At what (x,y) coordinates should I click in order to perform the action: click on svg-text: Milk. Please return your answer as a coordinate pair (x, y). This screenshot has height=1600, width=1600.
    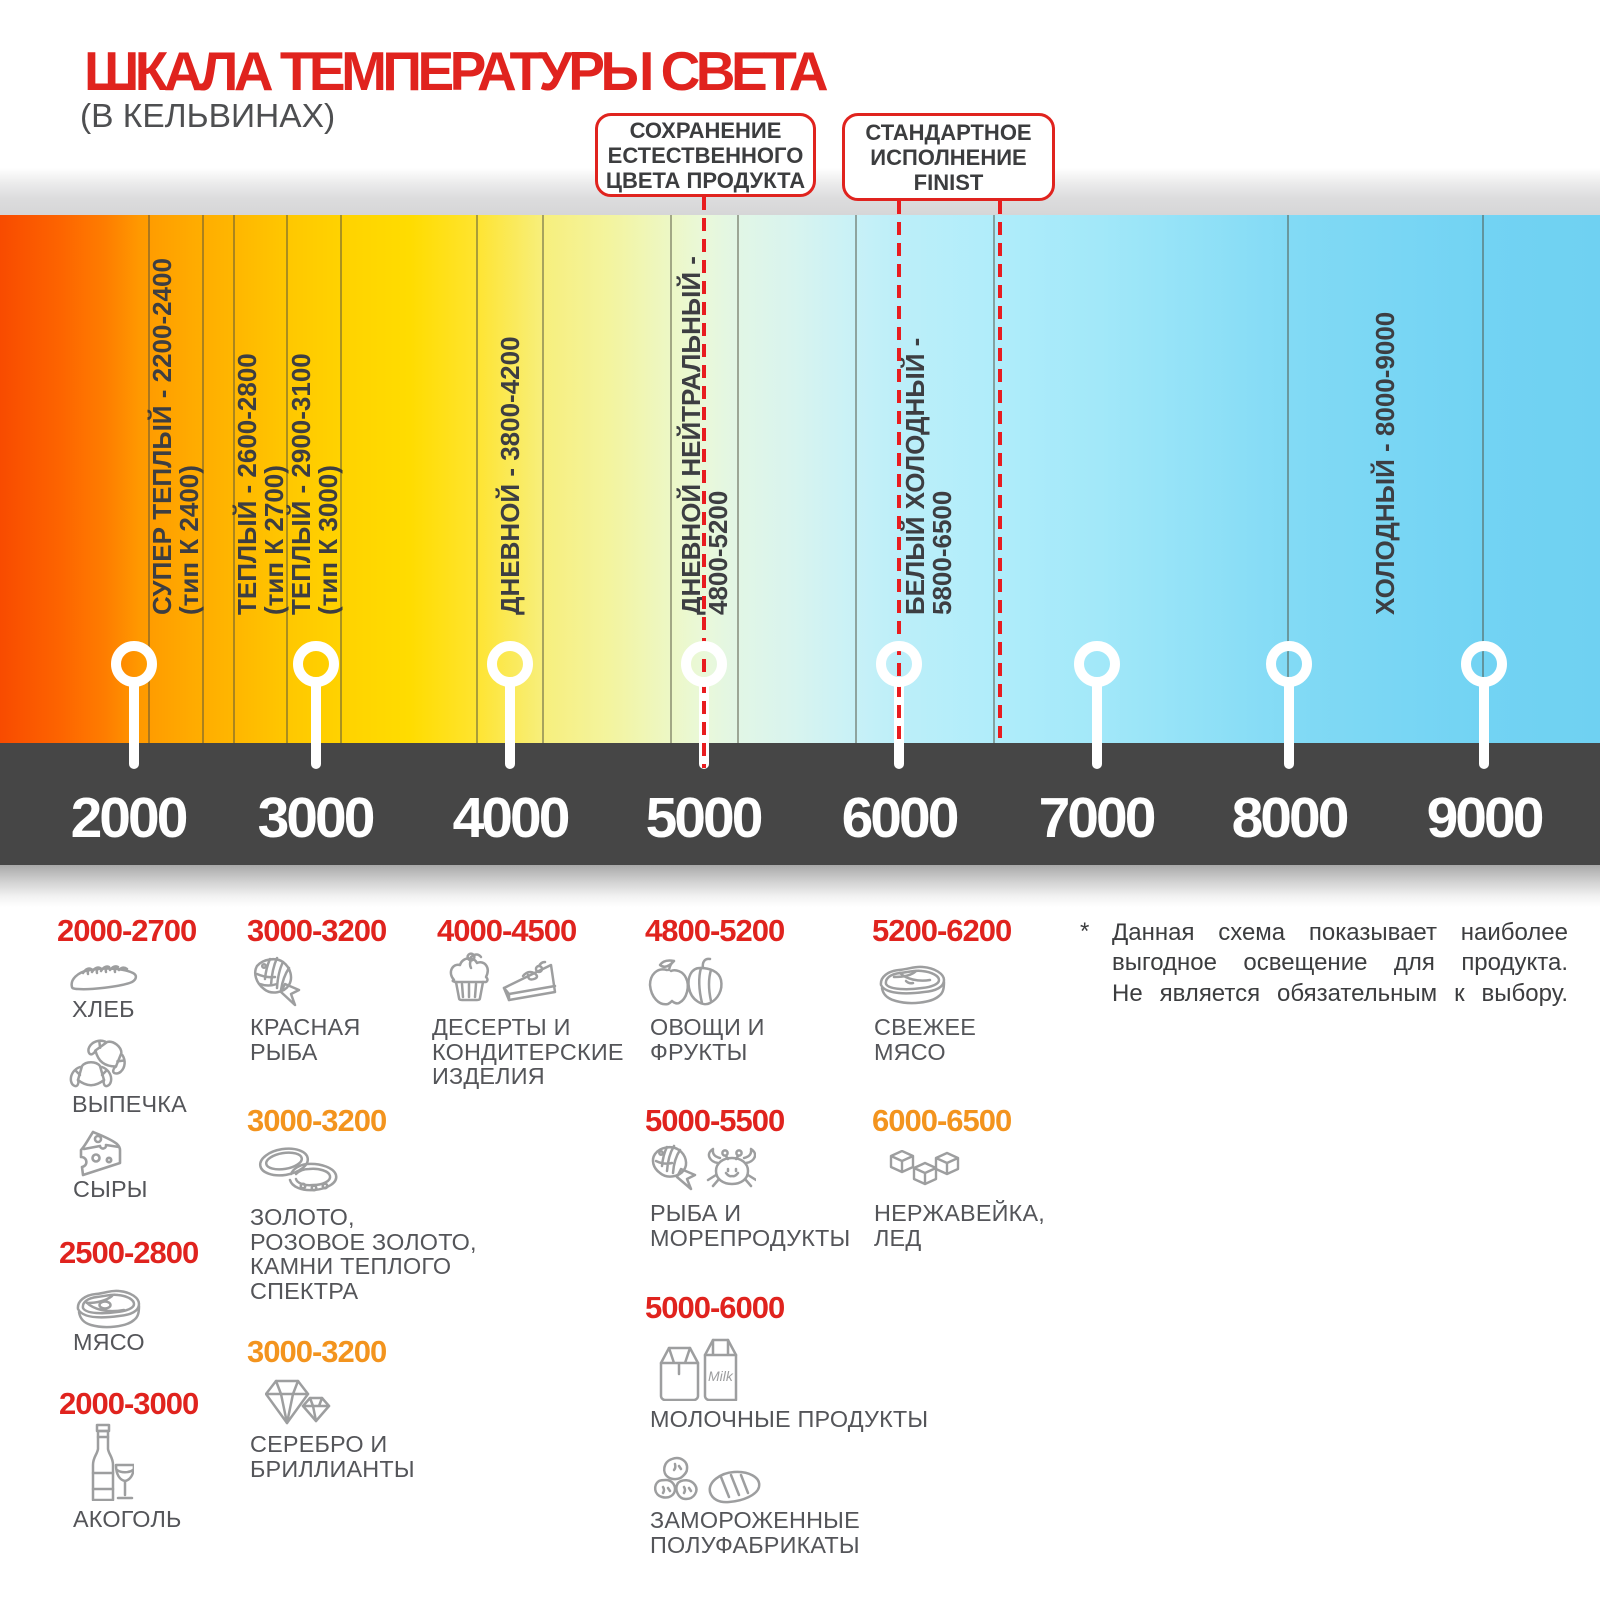
    Looking at the image, I should click on (721, 1376).